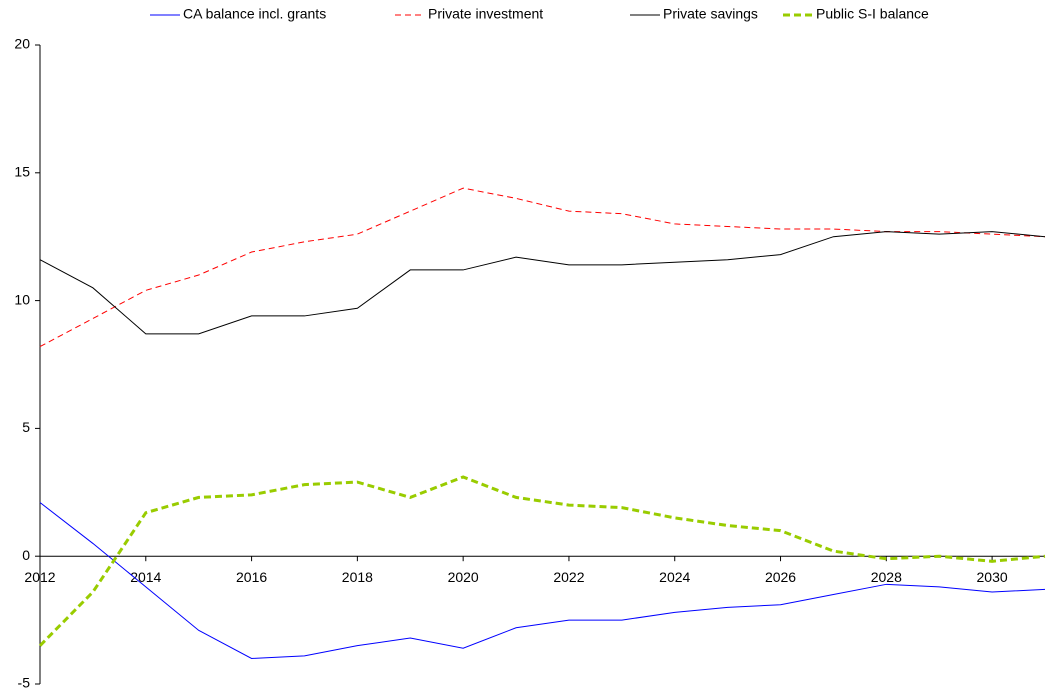 This screenshot has width=1047, height=695. I want to click on legend-label: Private savings, so click(710, 14).